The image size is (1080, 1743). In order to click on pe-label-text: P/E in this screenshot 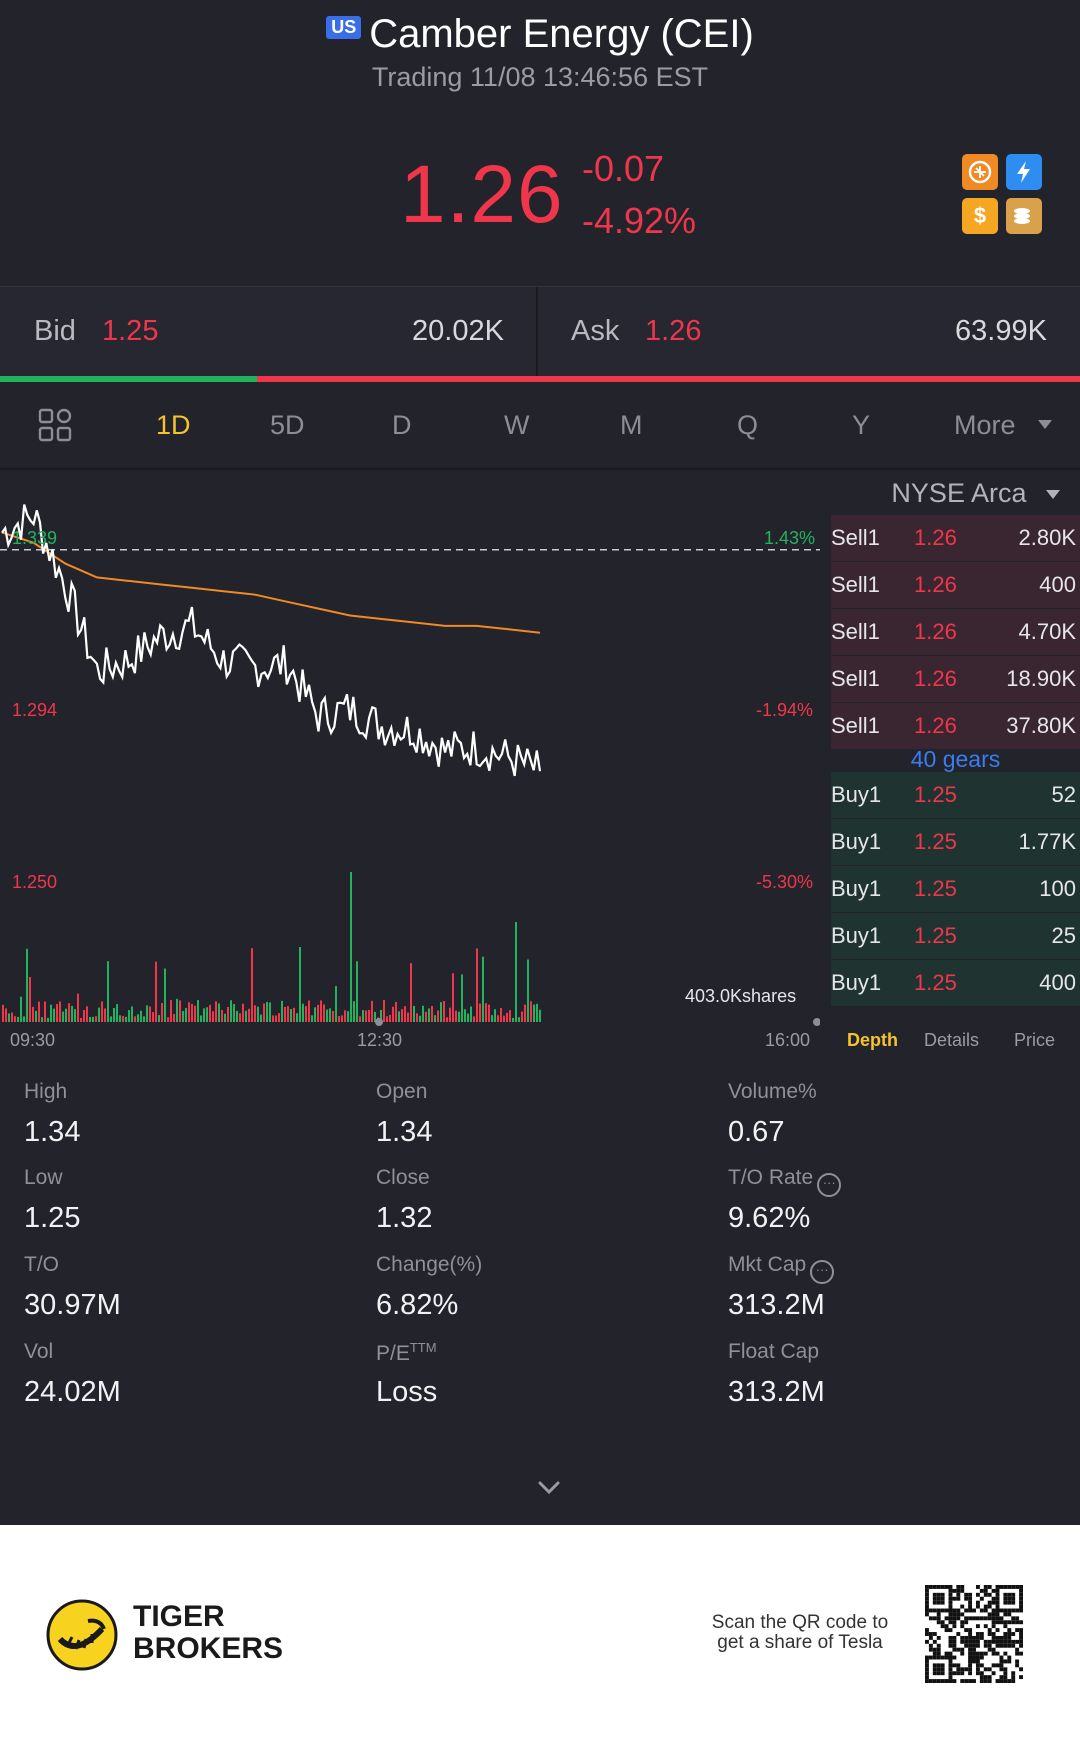, I will do `click(393, 1353)`.